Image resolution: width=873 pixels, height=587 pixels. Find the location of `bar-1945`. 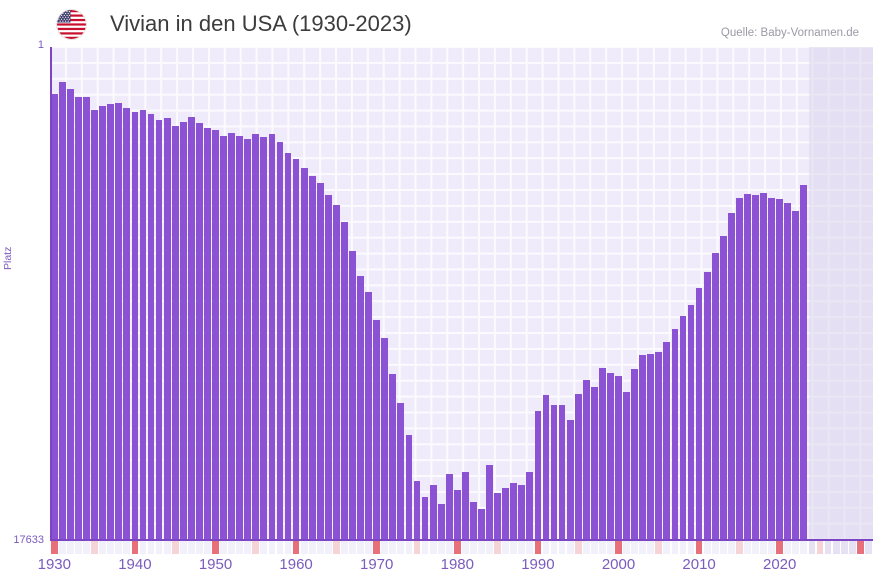

bar-1945 is located at coordinates (175, 333).